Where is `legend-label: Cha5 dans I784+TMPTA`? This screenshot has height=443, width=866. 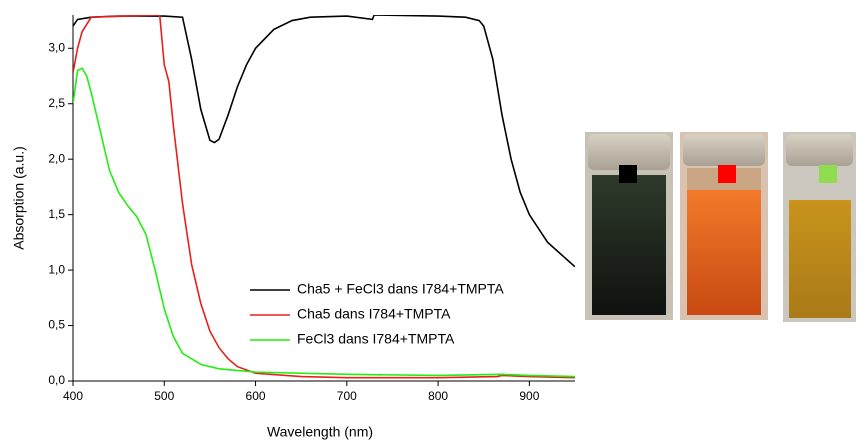 legend-label: Cha5 dans I784+TMPTA is located at coordinates (374, 314).